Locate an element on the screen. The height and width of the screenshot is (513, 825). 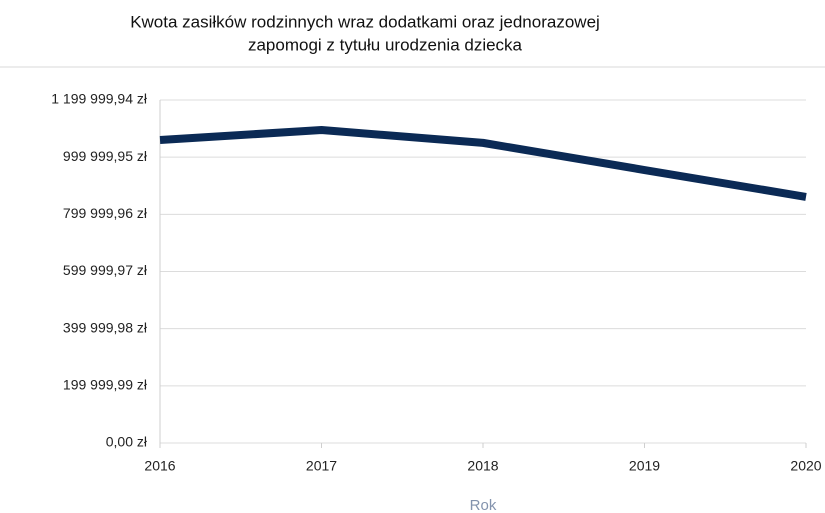
y-tick-label: 399 999,98 zł is located at coordinates (105, 327).